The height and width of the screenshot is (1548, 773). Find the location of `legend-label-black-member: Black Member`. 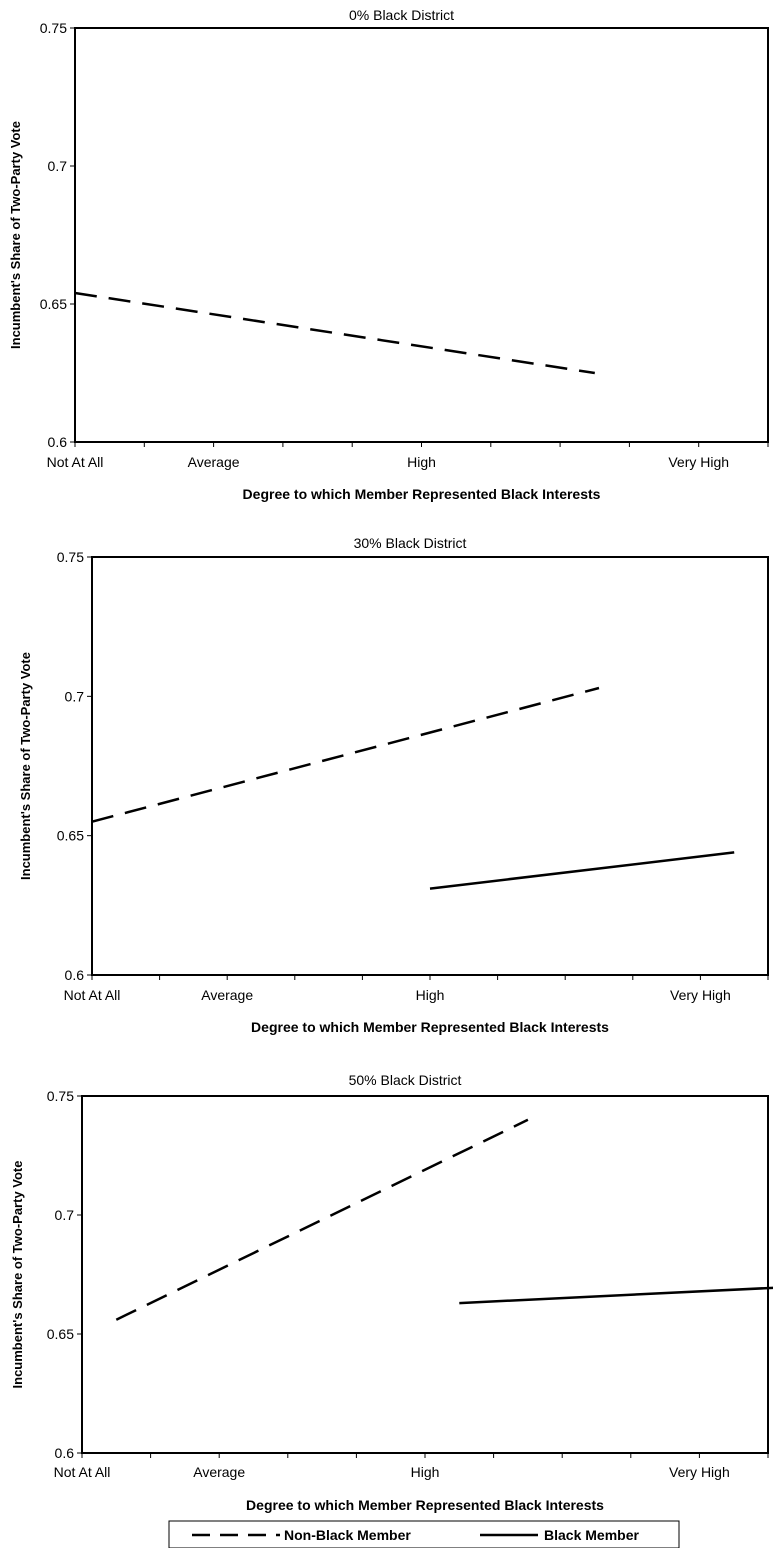

legend-label-black-member: Black Member is located at coordinates (591, 1535).